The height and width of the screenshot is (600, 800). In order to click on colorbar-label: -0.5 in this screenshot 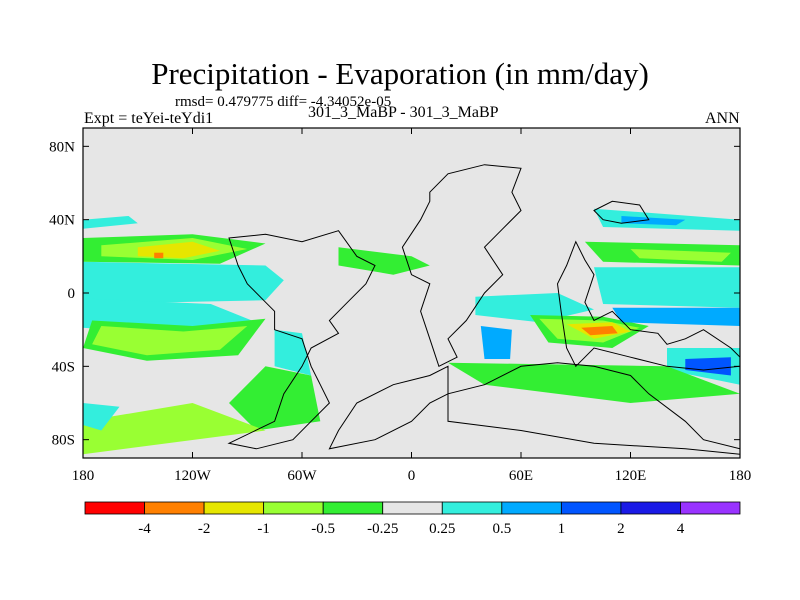, I will do `click(323, 529)`.